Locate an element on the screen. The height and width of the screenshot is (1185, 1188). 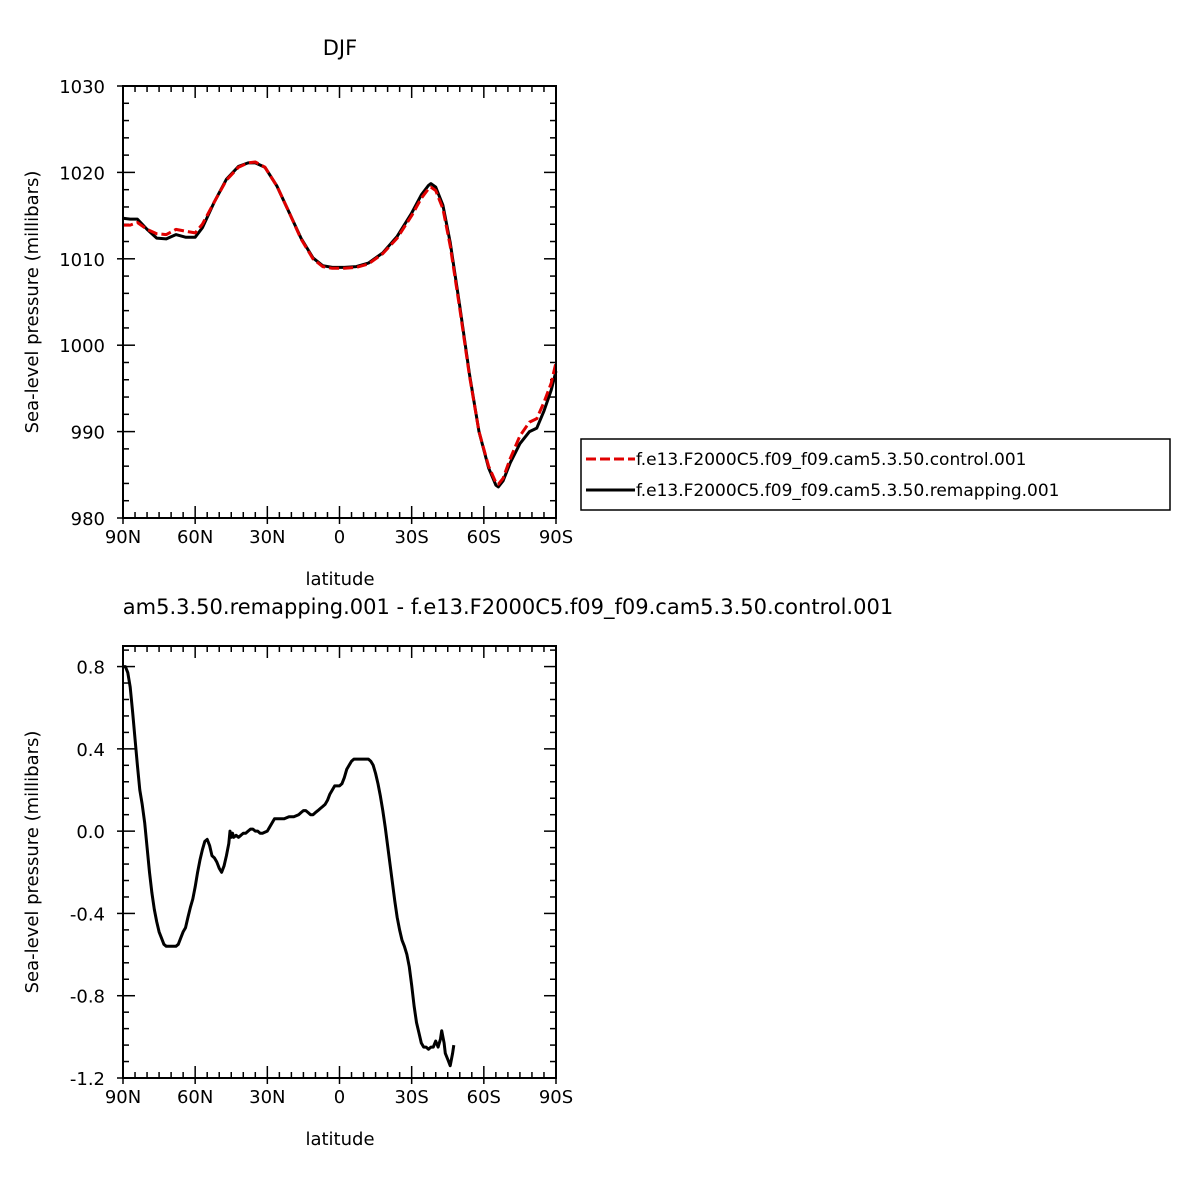
top-chart-frame is located at coordinates (339, 302).